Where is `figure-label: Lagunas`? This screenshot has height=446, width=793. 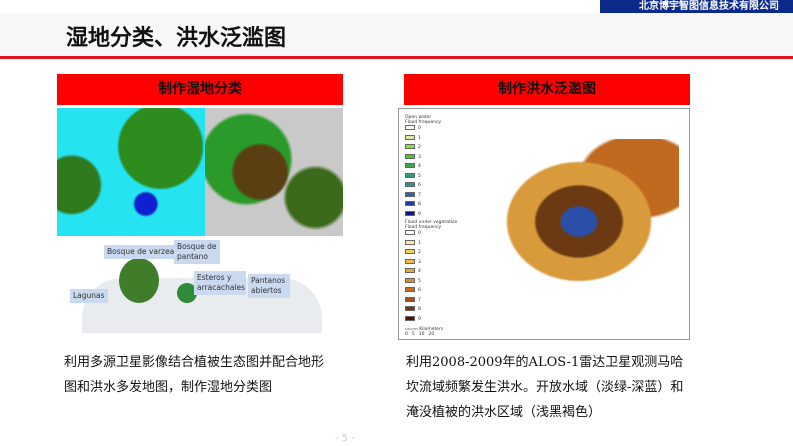
figure-label: Lagunas is located at coordinates (89, 296).